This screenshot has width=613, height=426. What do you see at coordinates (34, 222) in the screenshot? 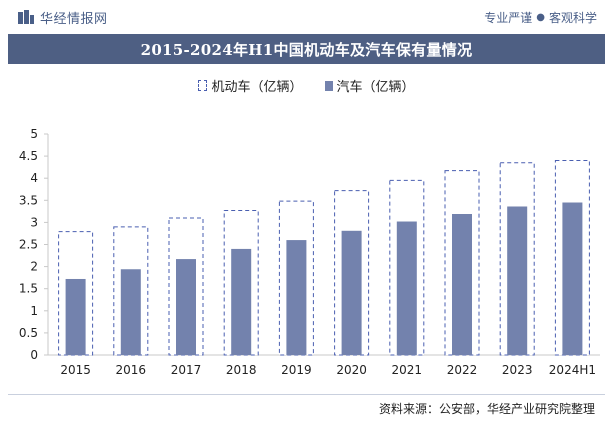
I see `y-tick-label: 3` at bounding box center [34, 222].